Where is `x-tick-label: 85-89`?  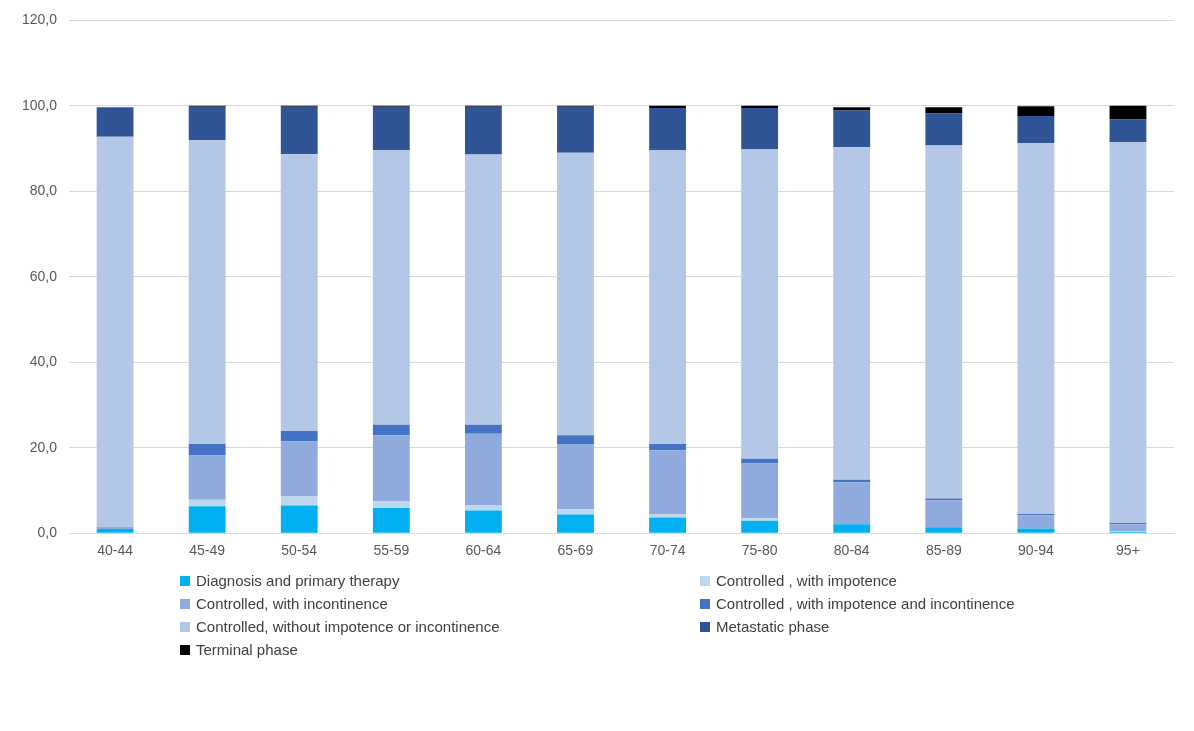 x-tick-label: 85-89 is located at coordinates (943, 550).